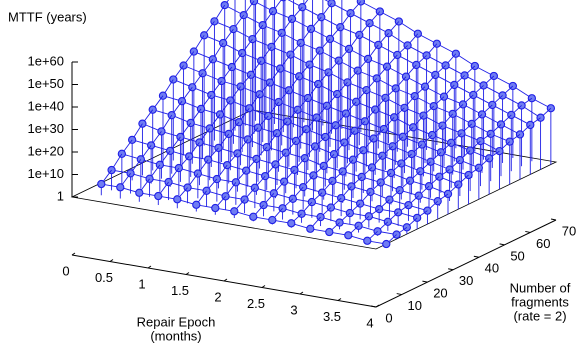 The width and height of the screenshot is (576, 347). I want to click on y-tick-label: 20, so click(440, 293).